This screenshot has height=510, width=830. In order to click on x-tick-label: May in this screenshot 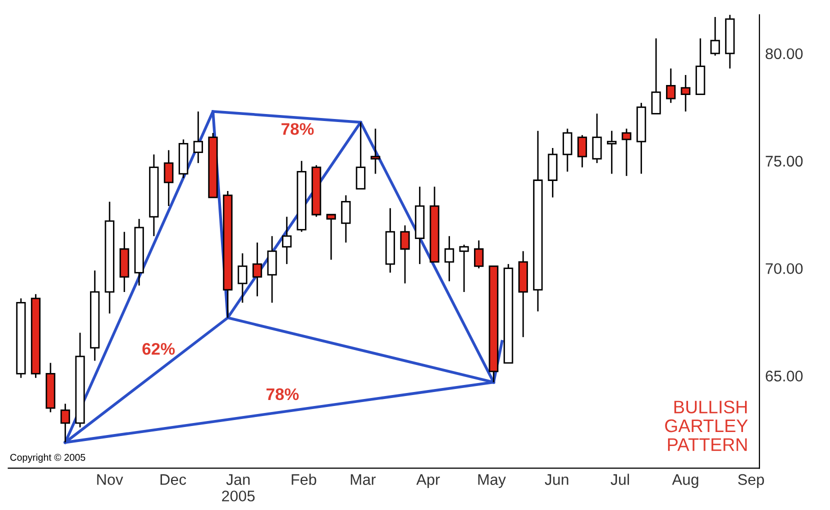, I will do `click(492, 481)`.